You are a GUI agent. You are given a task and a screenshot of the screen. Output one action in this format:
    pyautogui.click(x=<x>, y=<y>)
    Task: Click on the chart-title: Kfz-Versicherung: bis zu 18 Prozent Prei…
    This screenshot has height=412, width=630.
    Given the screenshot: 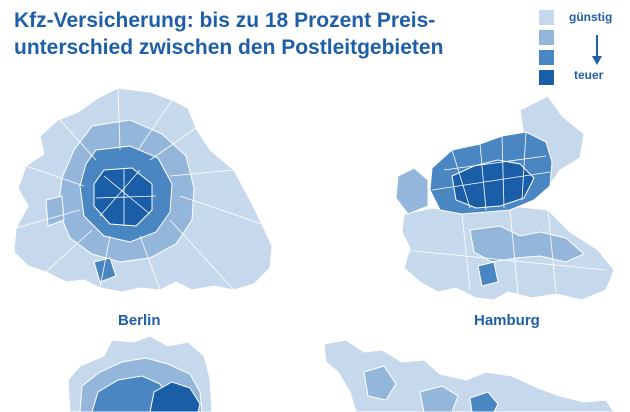 What is the action you would take?
    pyautogui.click(x=249, y=34)
    